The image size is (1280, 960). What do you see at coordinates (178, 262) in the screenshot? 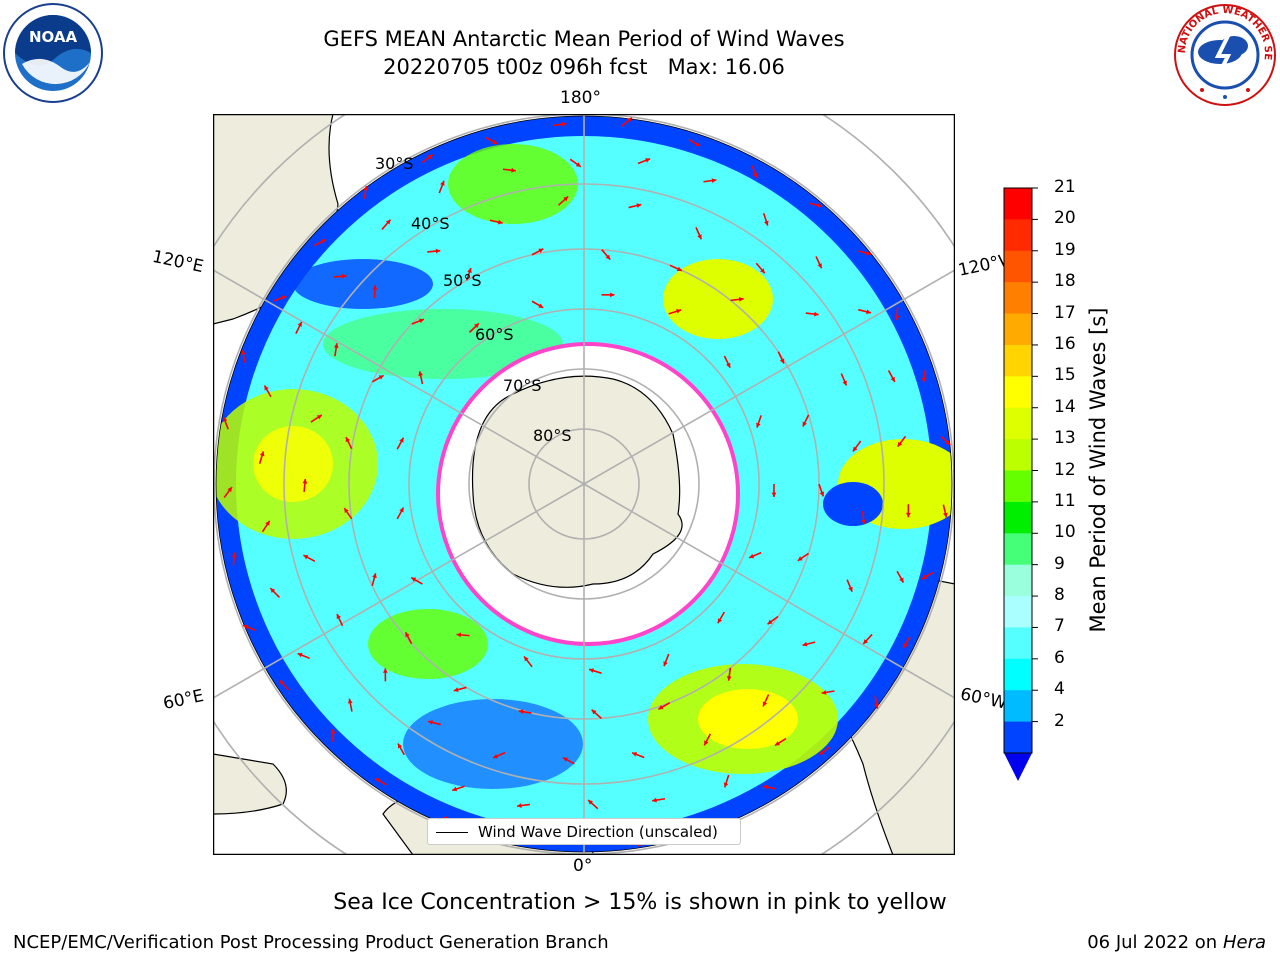
I see `lon-label-120e: 120°E` at bounding box center [178, 262].